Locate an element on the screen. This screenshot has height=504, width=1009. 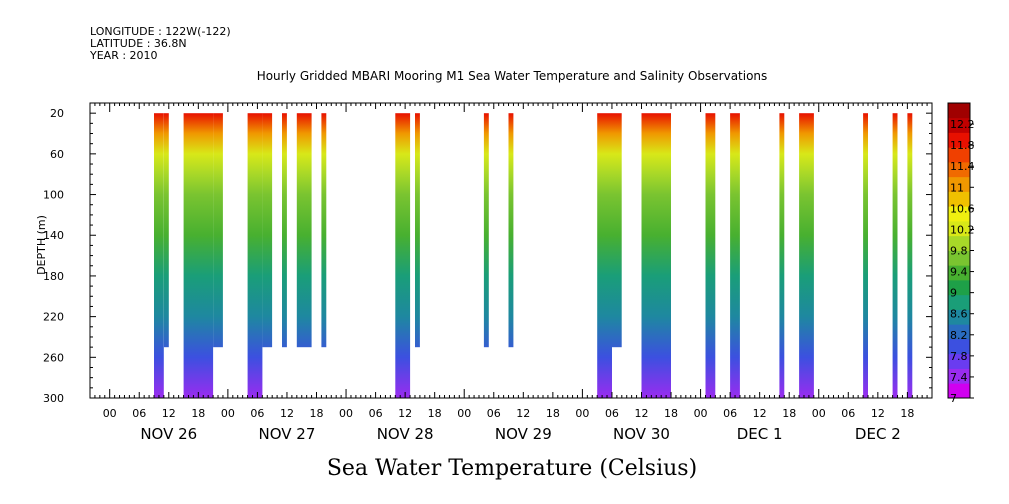
y-tick-label: 20 is located at coordinates (57, 113).